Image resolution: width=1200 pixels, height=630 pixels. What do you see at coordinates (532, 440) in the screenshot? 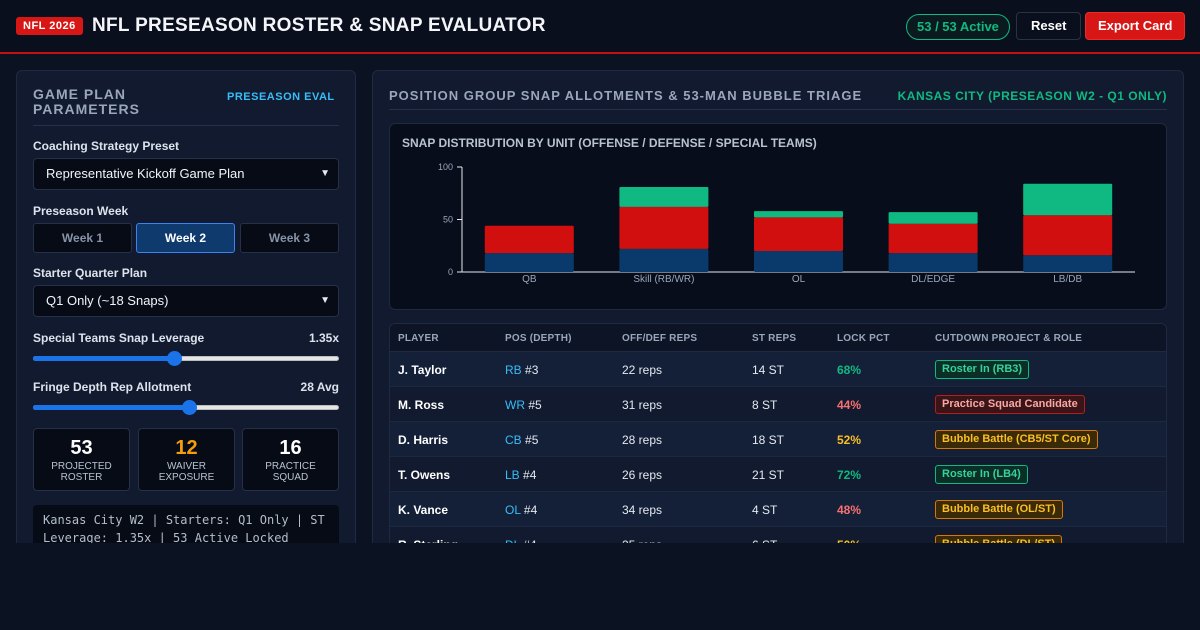
I see `depth-rank: #5` at bounding box center [532, 440].